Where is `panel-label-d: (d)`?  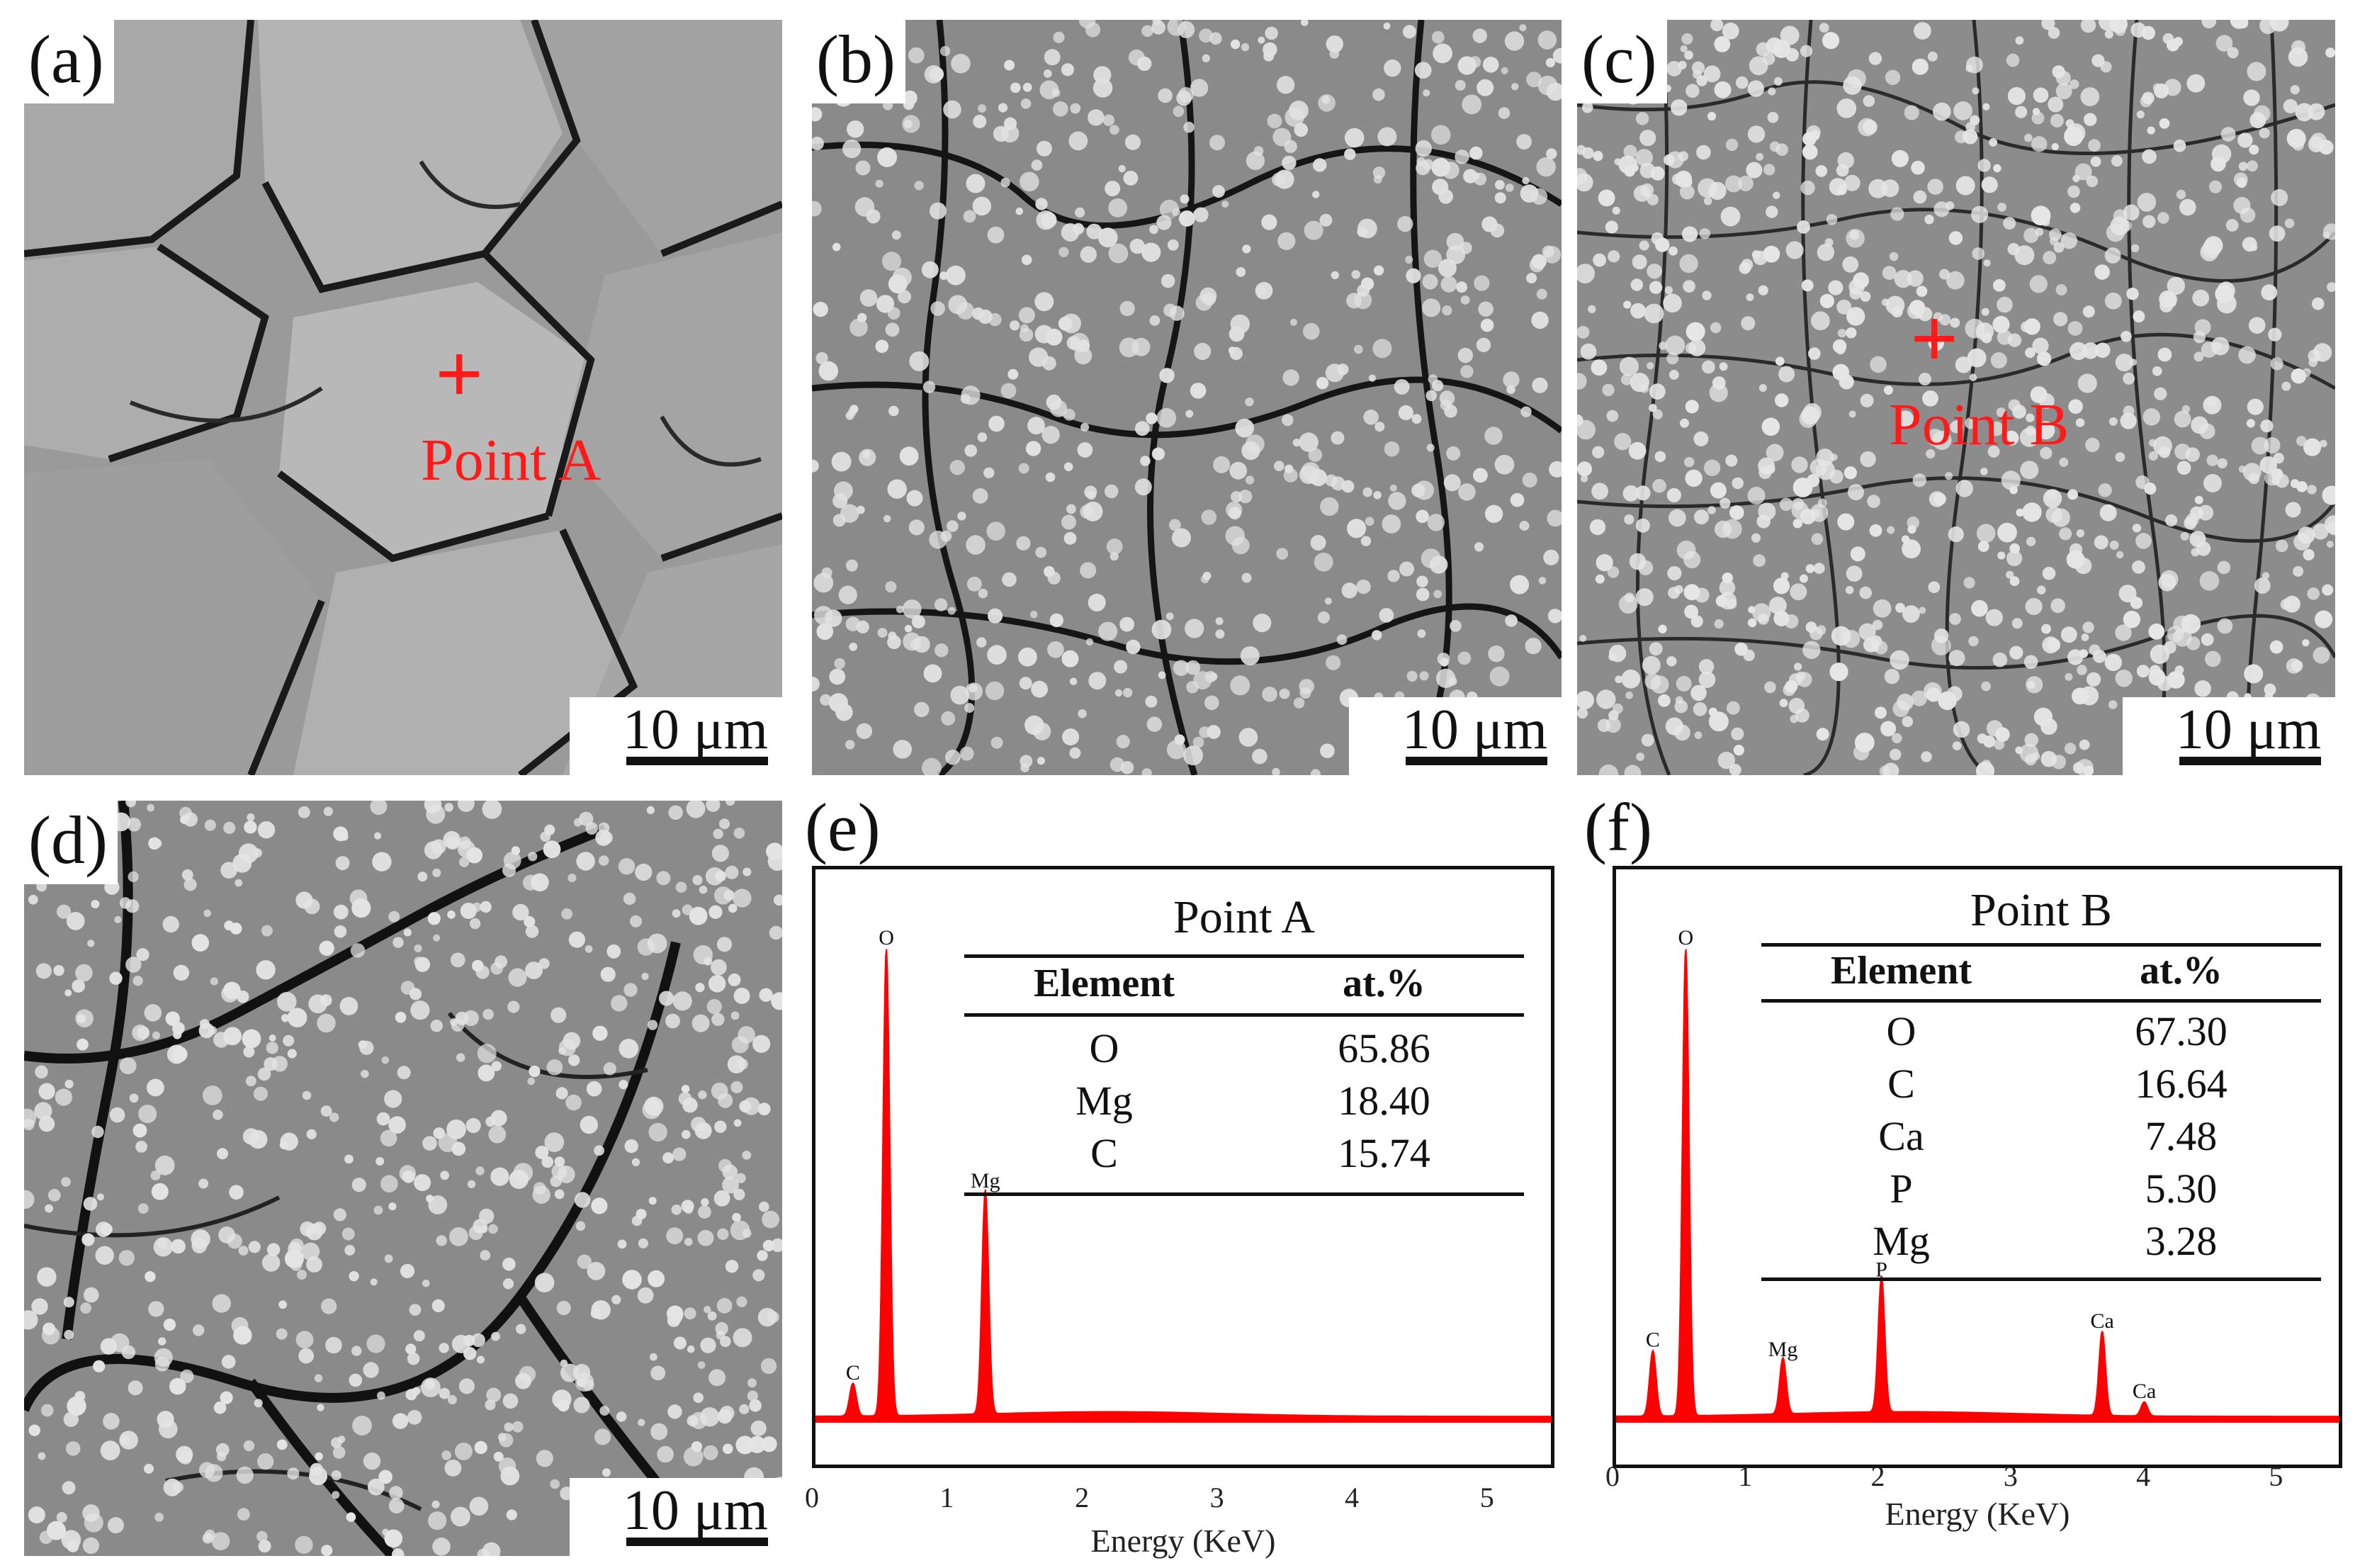 panel-label-d: (d) is located at coordinates (71, 842).